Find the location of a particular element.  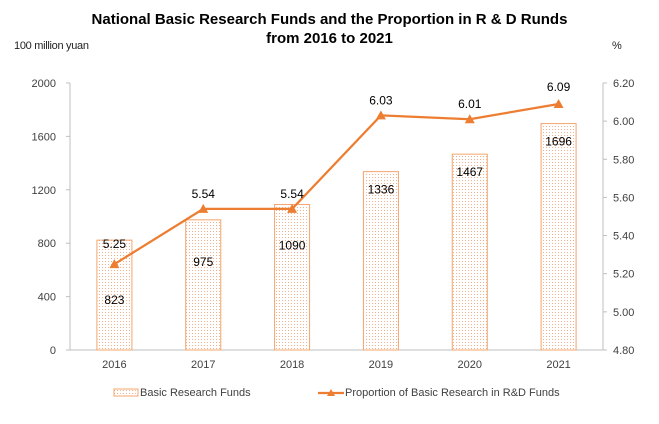

bar-data-label: 975 is located at coordinates (203, 262).